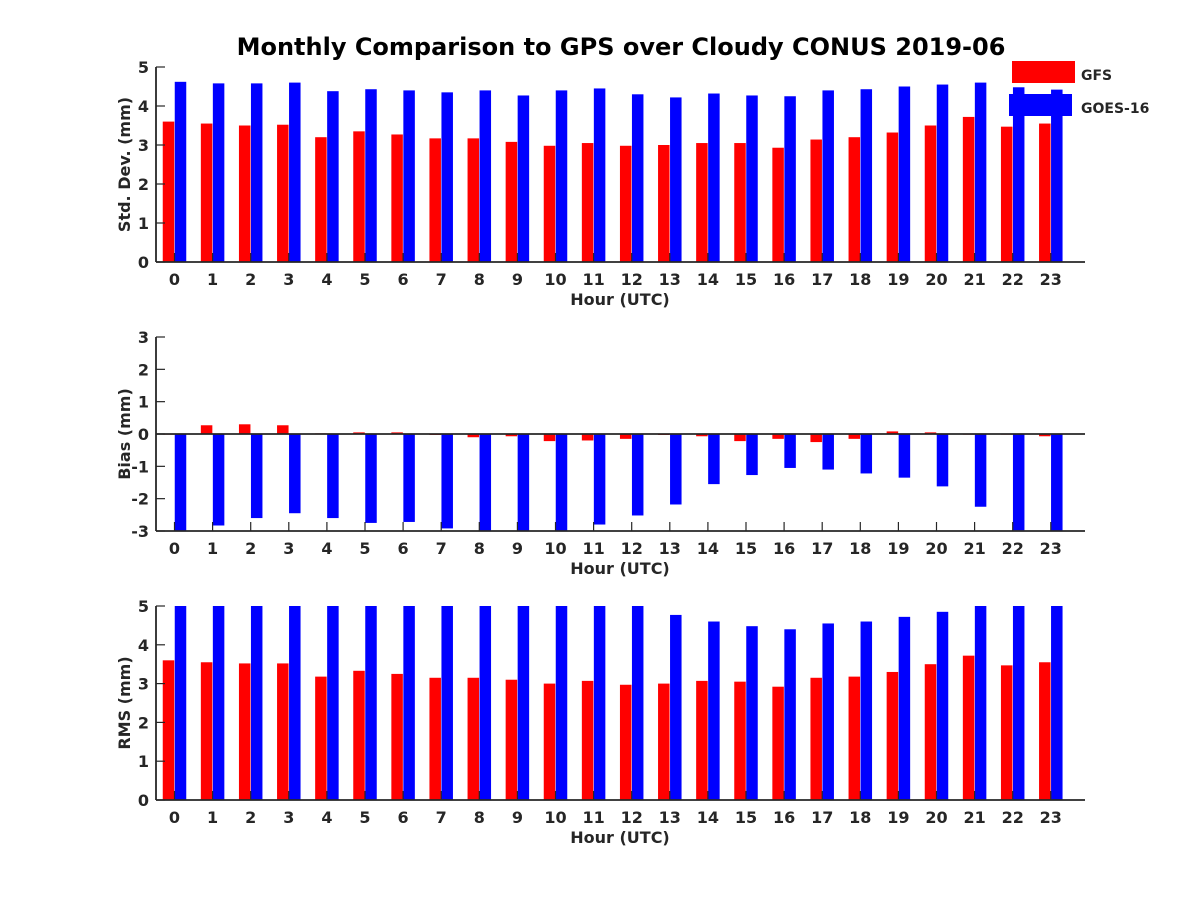 This screenshot has width=1200, height=900. I want to click on y-tick-label: 3, so click(143, 684).